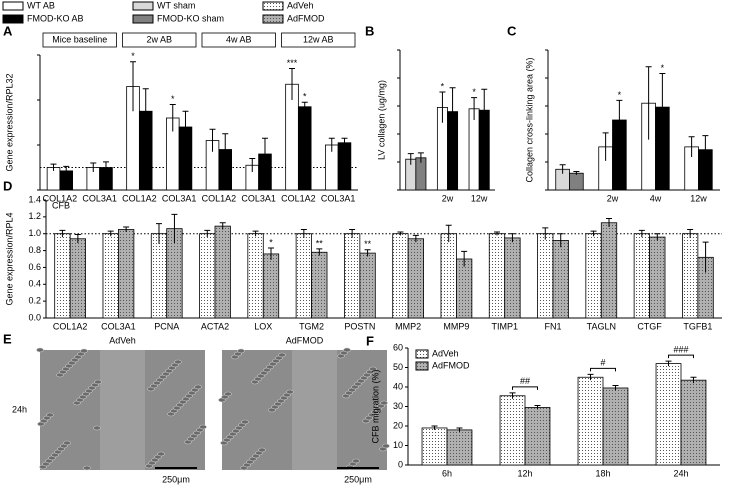 Image resolution: width=731 pixels, height=488 pixels. What do you see at coordinates (176, 5) in the screenshot?
I see `legend-label: WT sham` at bounding box center [176, 5].